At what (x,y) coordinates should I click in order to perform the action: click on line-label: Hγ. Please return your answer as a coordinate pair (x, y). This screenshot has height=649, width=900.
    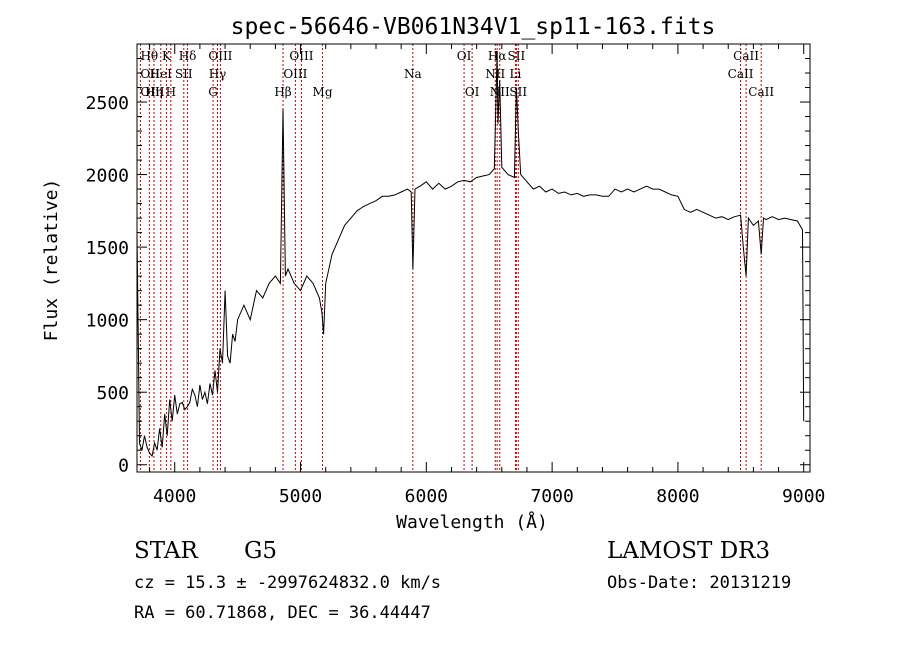
    Looking at the image, I should click on (218, 74).